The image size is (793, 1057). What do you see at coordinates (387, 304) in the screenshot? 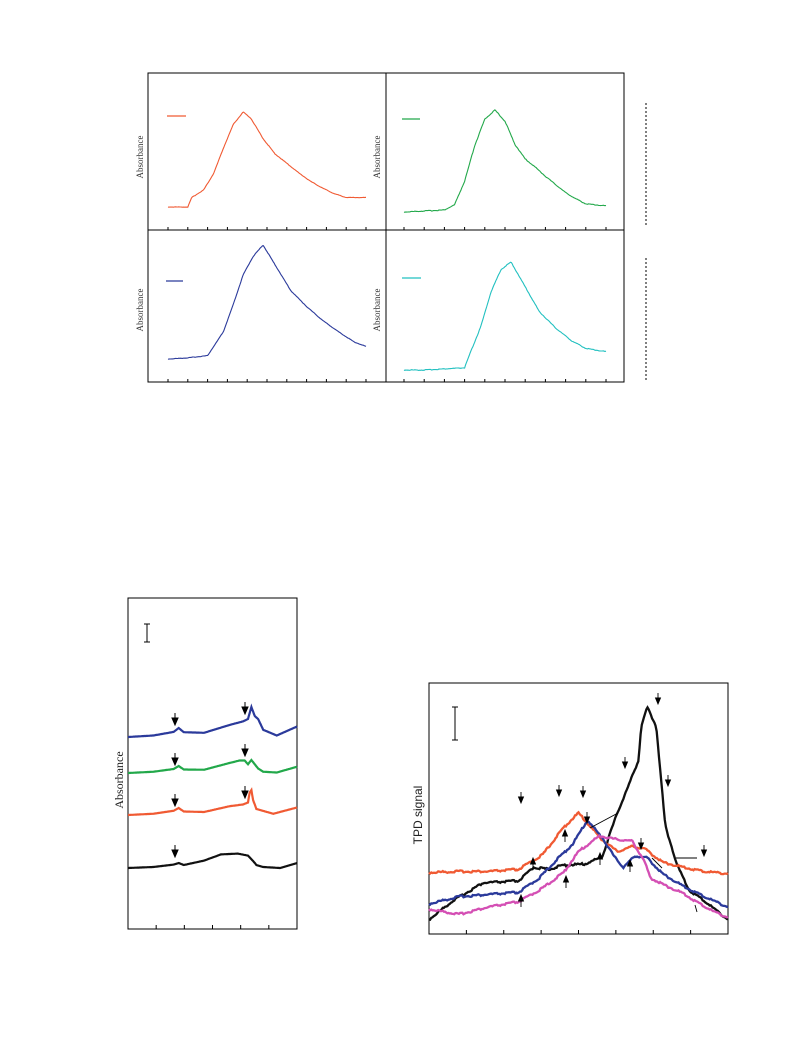
I see `top-x-ticks` at bounding box center [387, 304].